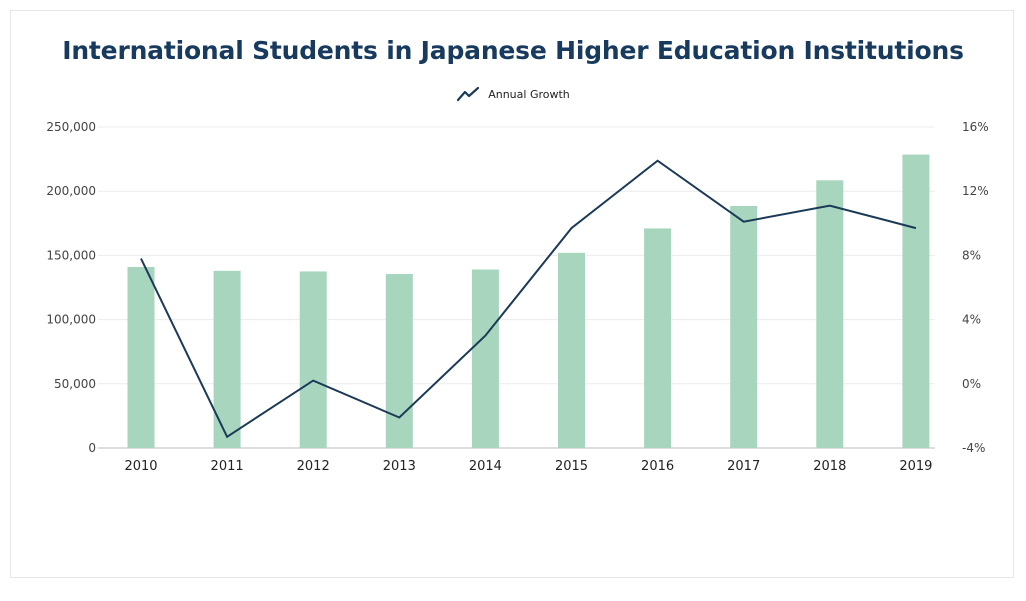 The width and height of the screenshot is (1026, 601). I want to click on bar-2018, so click(830, 314).